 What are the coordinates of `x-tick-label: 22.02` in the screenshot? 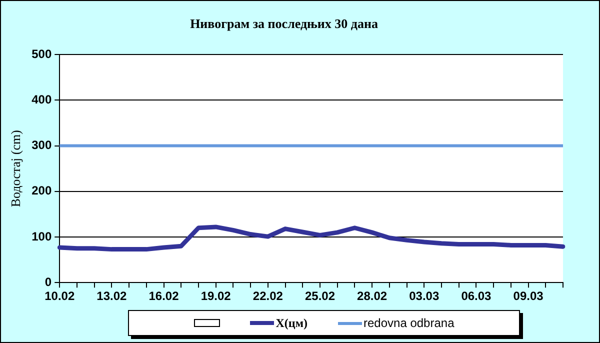 It's located at (268, 296).